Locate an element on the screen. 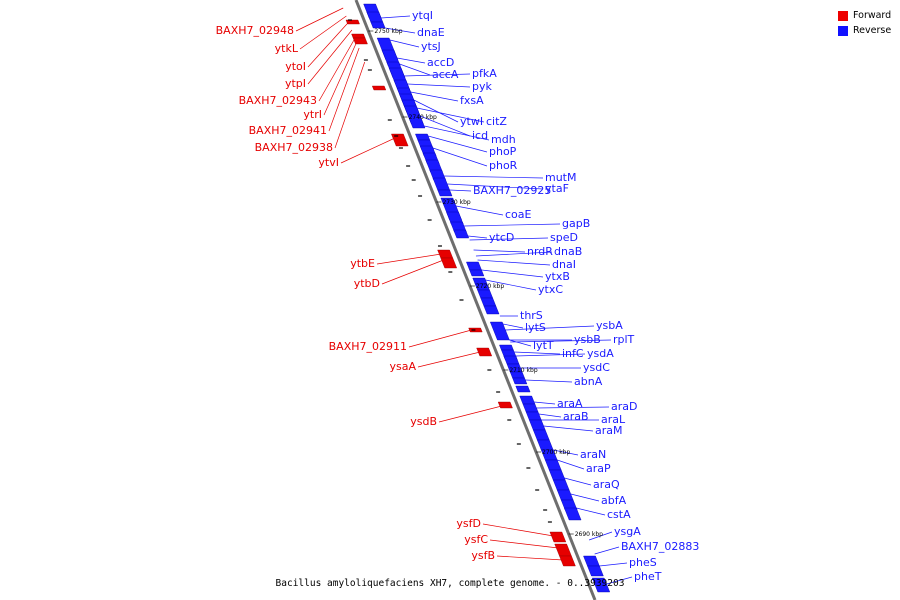 This screenshot has height=600, width=900. reverse-gene-label: ysdC is located at coordinates (596, 367).